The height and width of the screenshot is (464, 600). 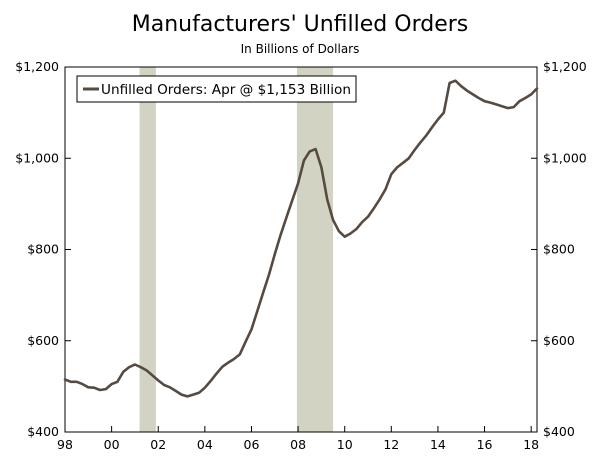 What do you see at coordinates (300, 24) in the screenshot?
I see `chart-title: Manufacturers' Unfilled Orders` at bounding box center [300, 24].